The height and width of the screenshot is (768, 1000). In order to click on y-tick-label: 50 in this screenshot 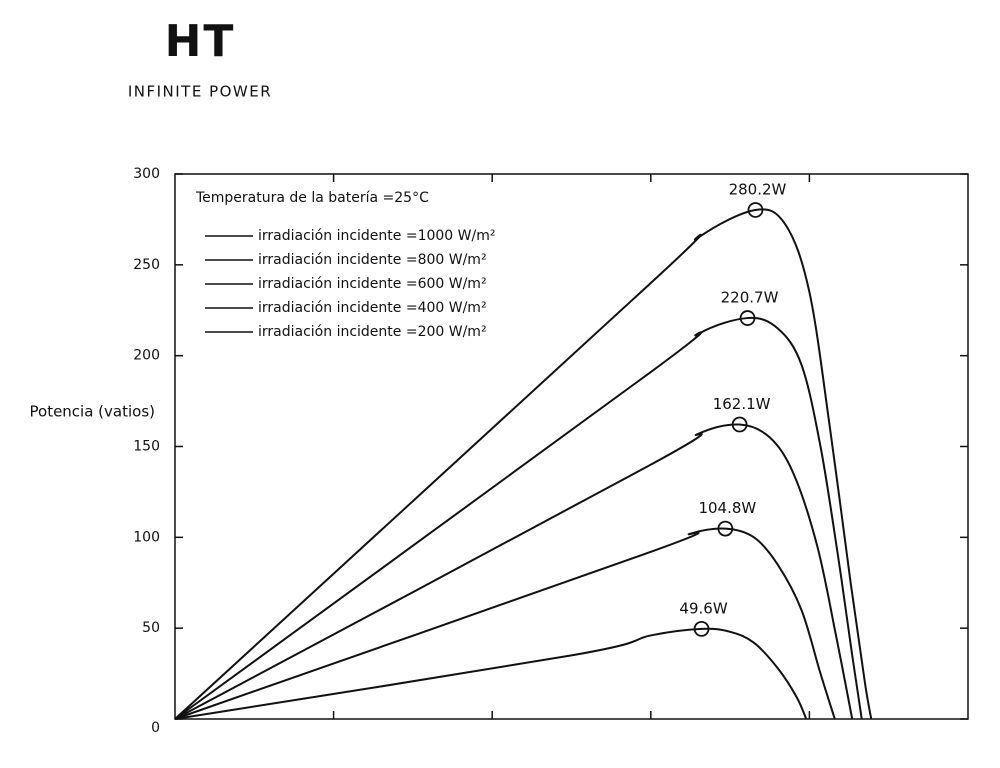, I will do `click(151, 628)`.